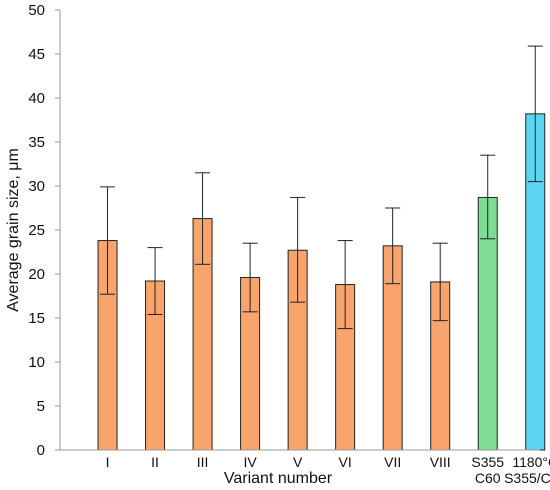 The width and height of the screenshot is (550, 490). Describe the element at coordinates (108, 462) in the screenshot. I see `x-tick-label: I` at that location.